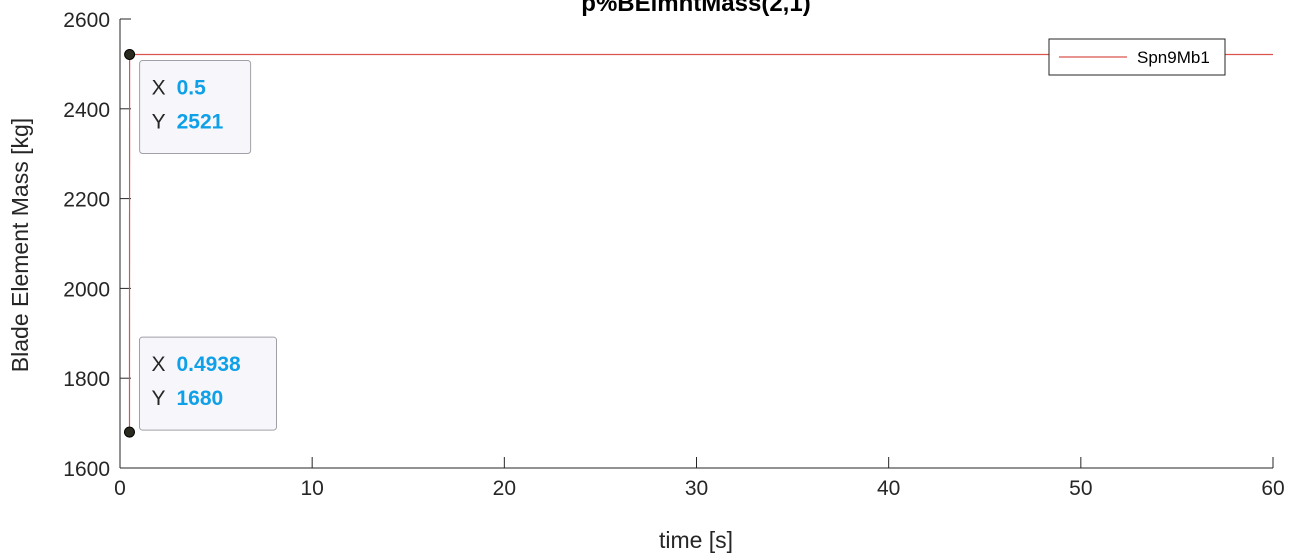  Describe the element at coordinates (20, 245) in the screenshot. I see `y-axis-title: Blade Element Mass [kg]` at that location.